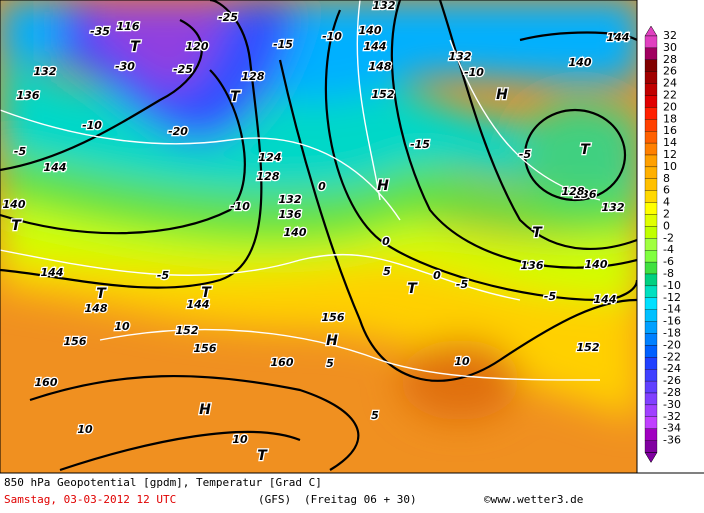  What do you see at coordinates (178, 131) in the screenshot?
I see `contour-label: -20` at bounding box center [178, 131].